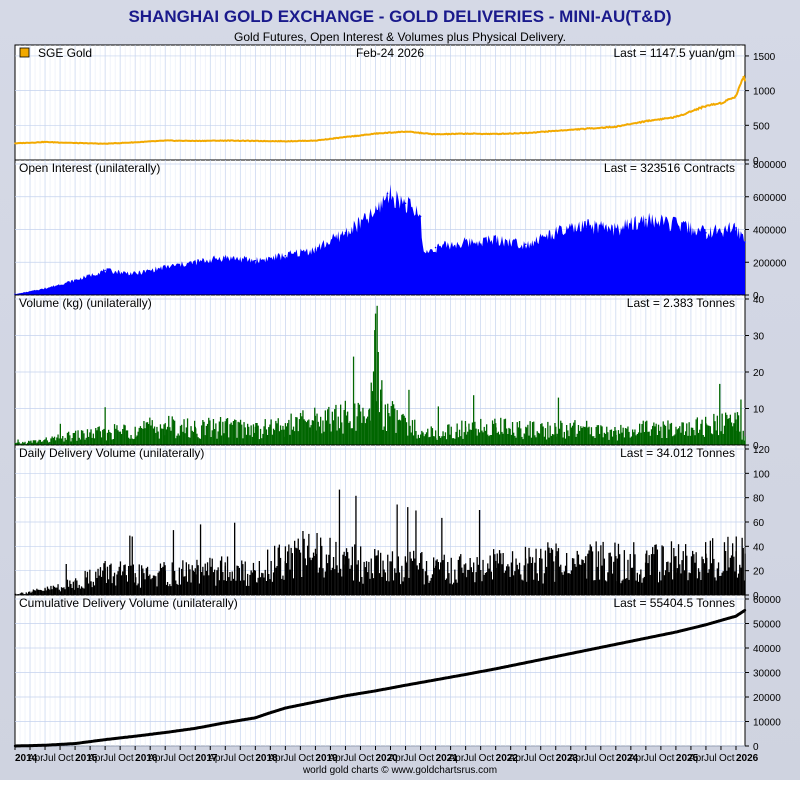 This screenshot has height=785, width=800. What do you see at coordinates (767, 649) in the screenshot?
I see `y-tick-label: 40000` at bounding box center [767, 649].